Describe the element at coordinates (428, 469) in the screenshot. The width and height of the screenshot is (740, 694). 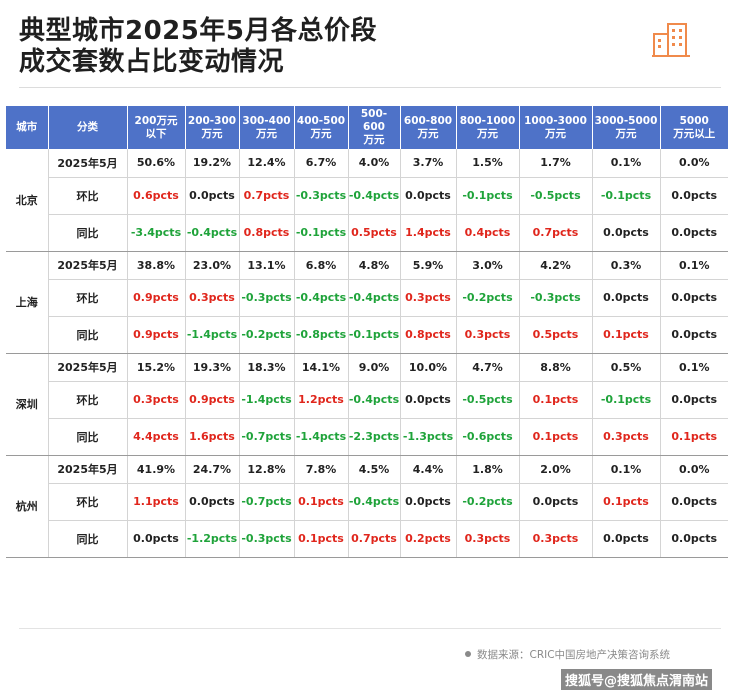
I see `value-cell: 4.4%` at that location.